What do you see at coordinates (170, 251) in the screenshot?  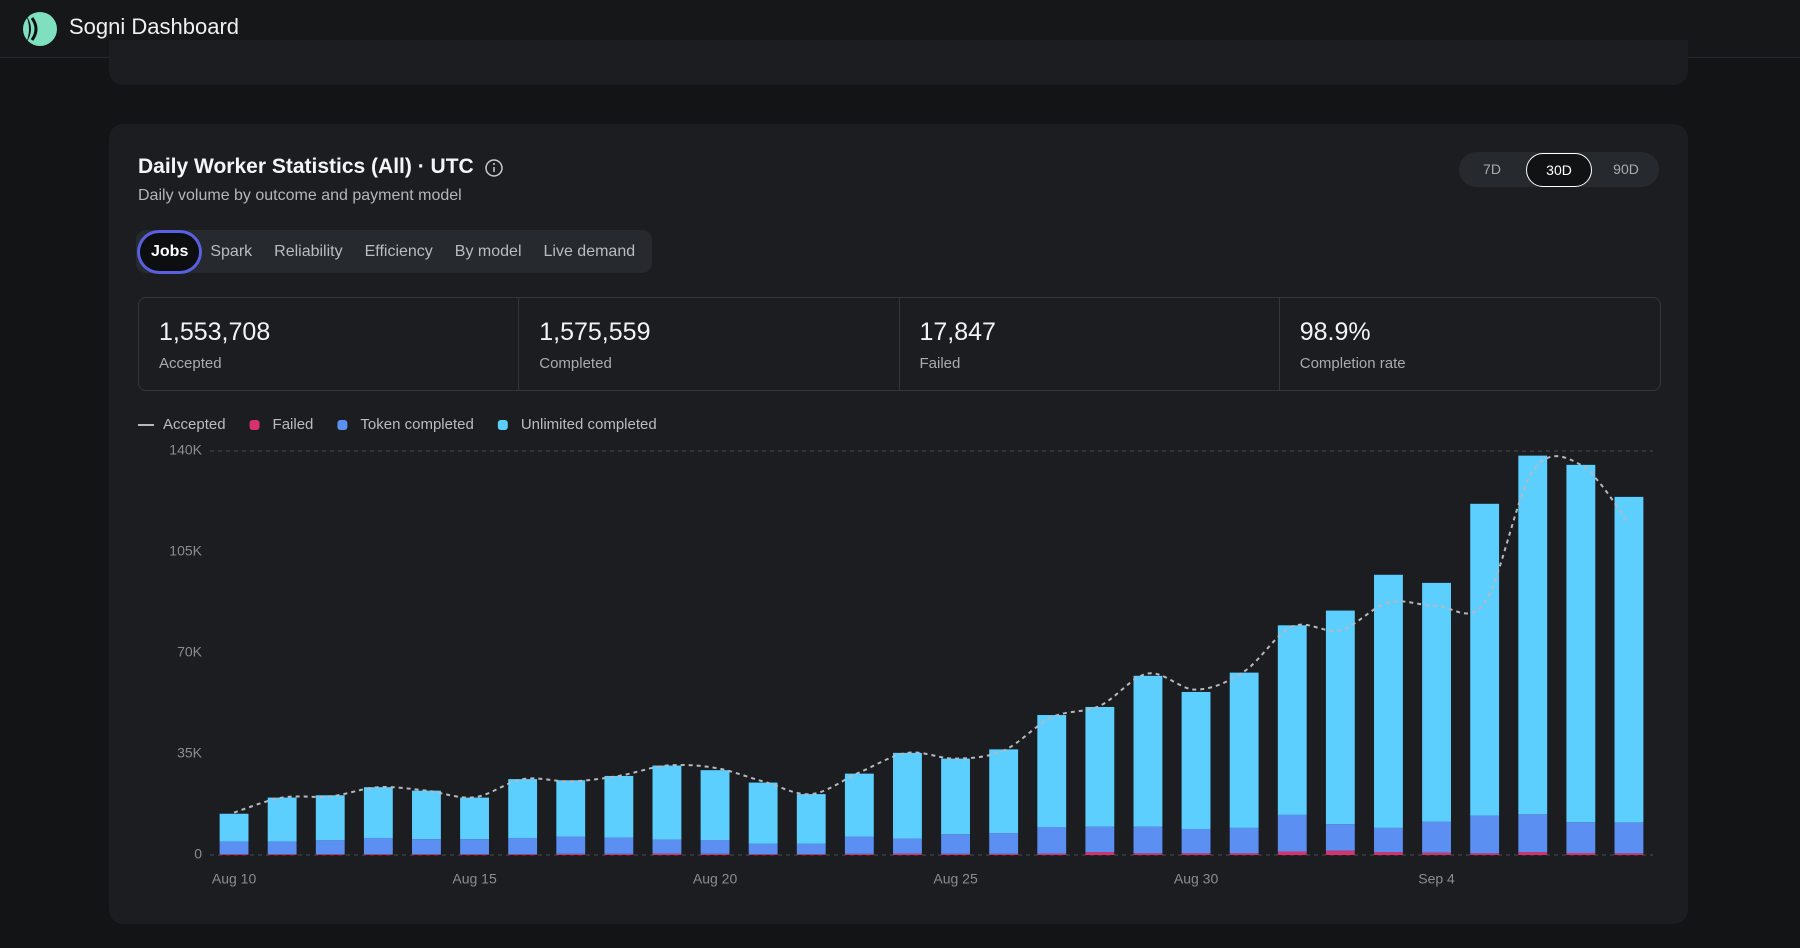 I see `tab: Jobs` at bounding box center [170, 251].